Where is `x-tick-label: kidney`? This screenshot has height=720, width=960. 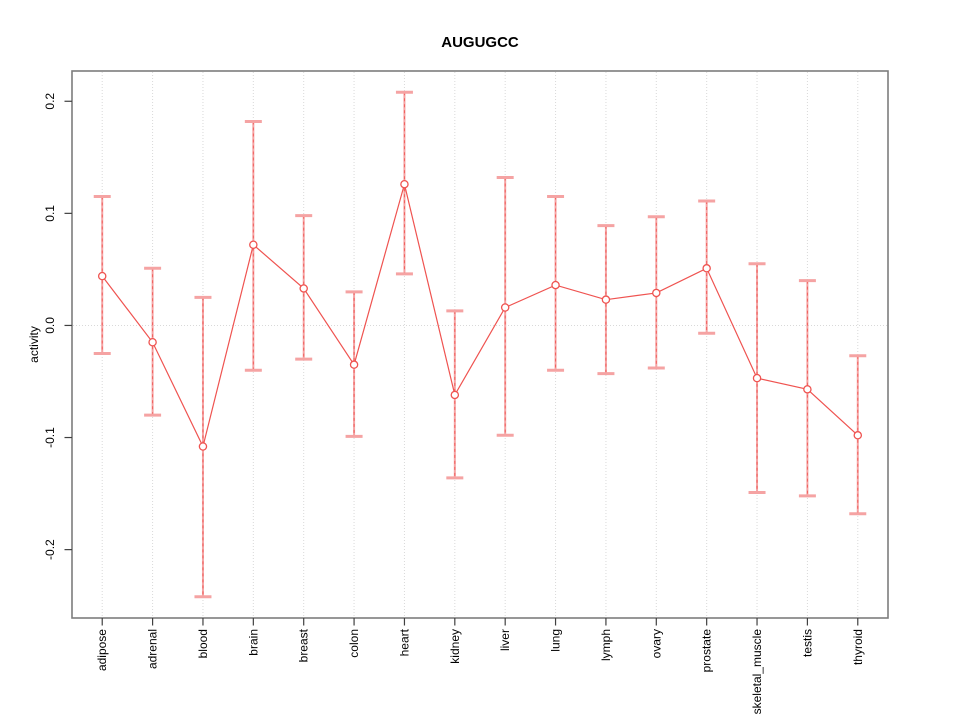 x-tick-label: kidney is located at coordinates (455, 646).